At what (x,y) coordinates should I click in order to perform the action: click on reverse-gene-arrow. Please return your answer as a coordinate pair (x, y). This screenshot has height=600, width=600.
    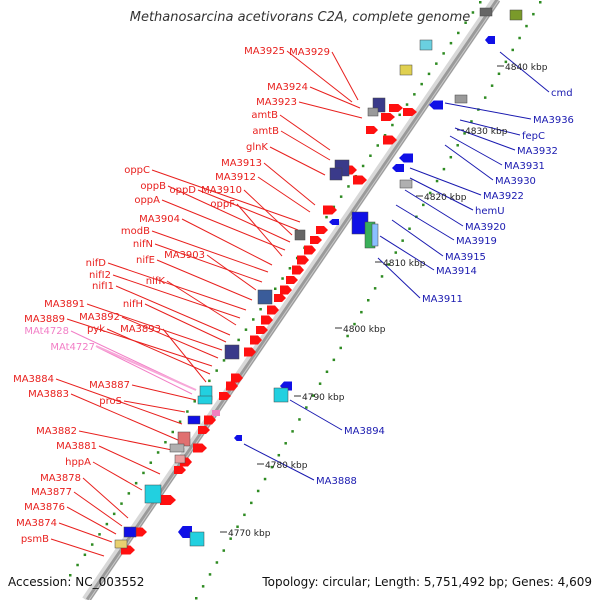
    Looking at the image, I should click on (490, 40).